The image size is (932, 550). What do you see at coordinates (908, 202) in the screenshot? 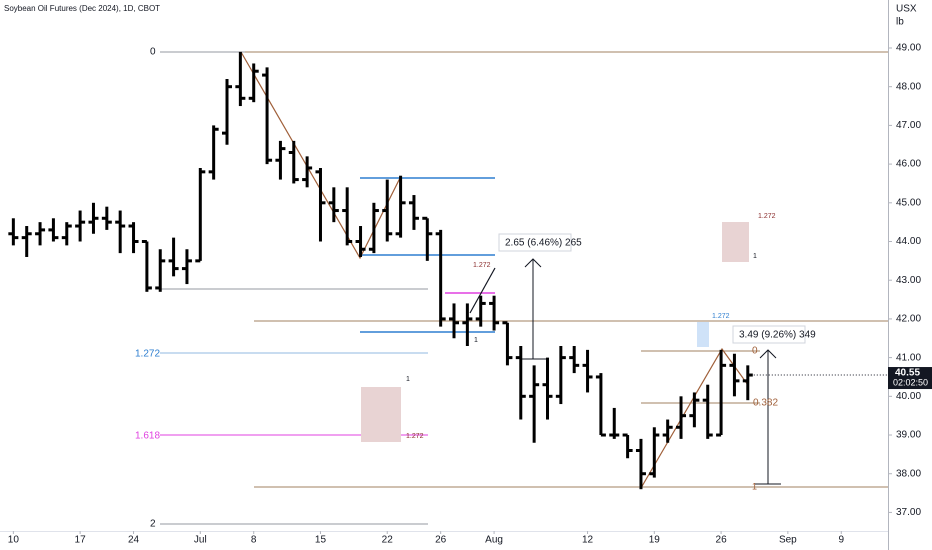
I see `y-tick-label: 45.00` at bounding box center [908, 202].